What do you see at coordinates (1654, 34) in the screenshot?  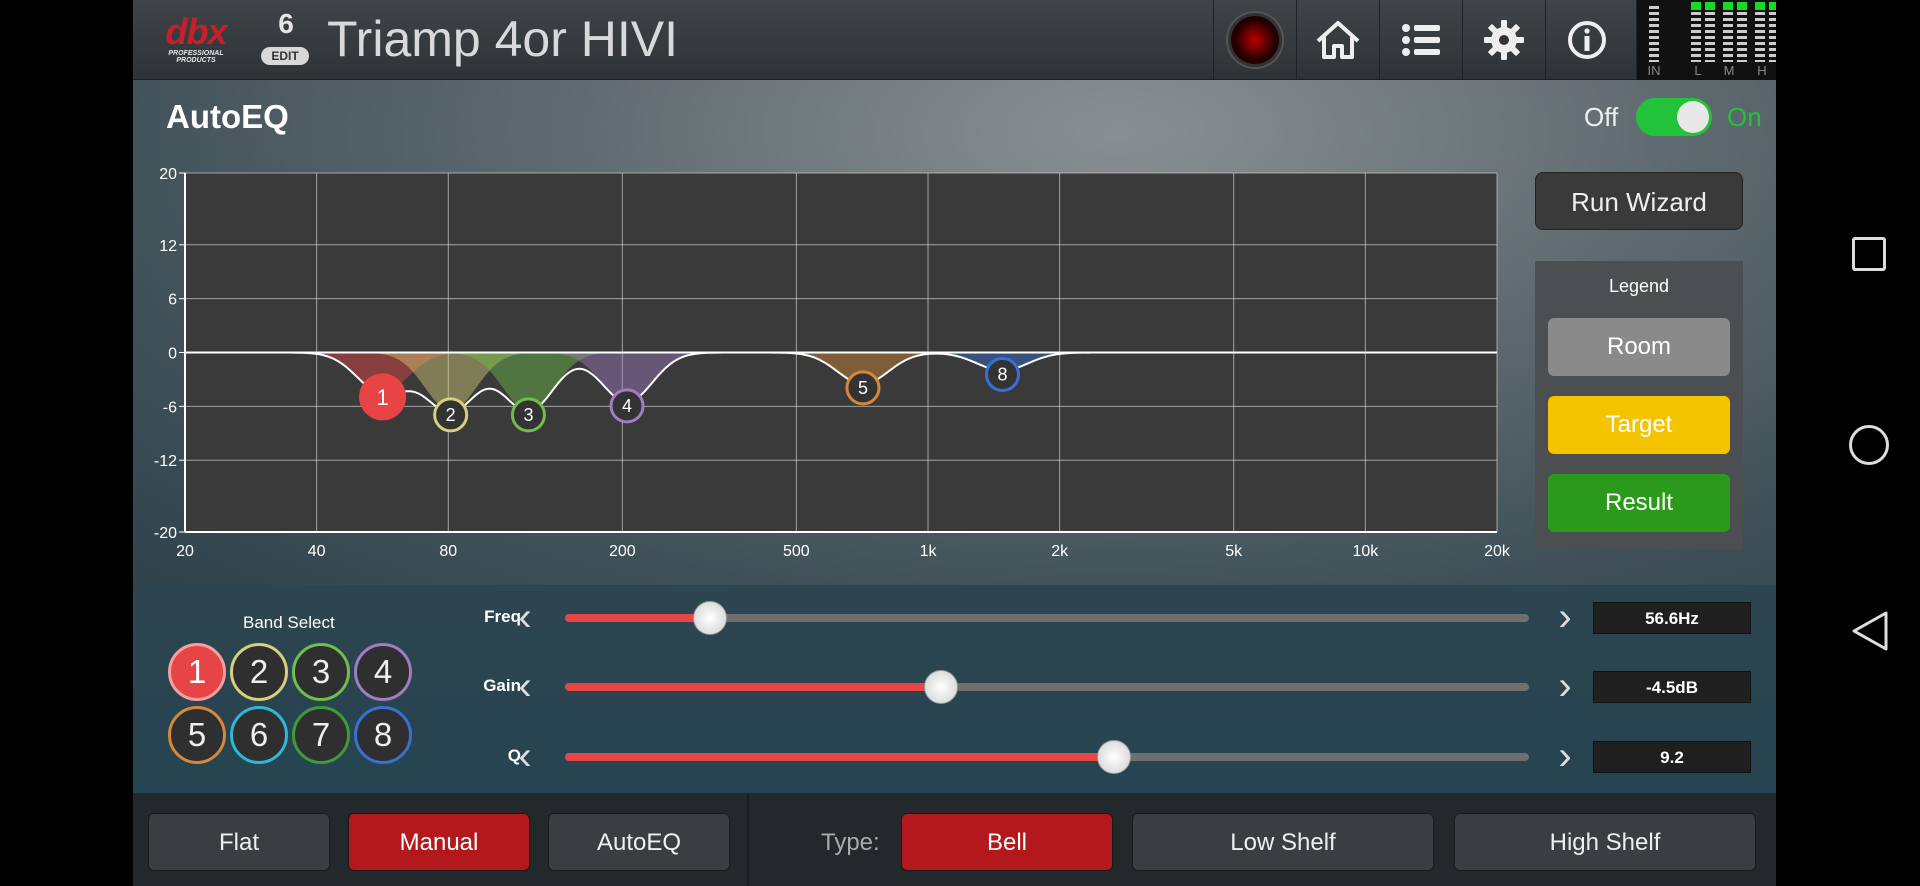 I see `meter-in` at bounding box center [1654, 34].